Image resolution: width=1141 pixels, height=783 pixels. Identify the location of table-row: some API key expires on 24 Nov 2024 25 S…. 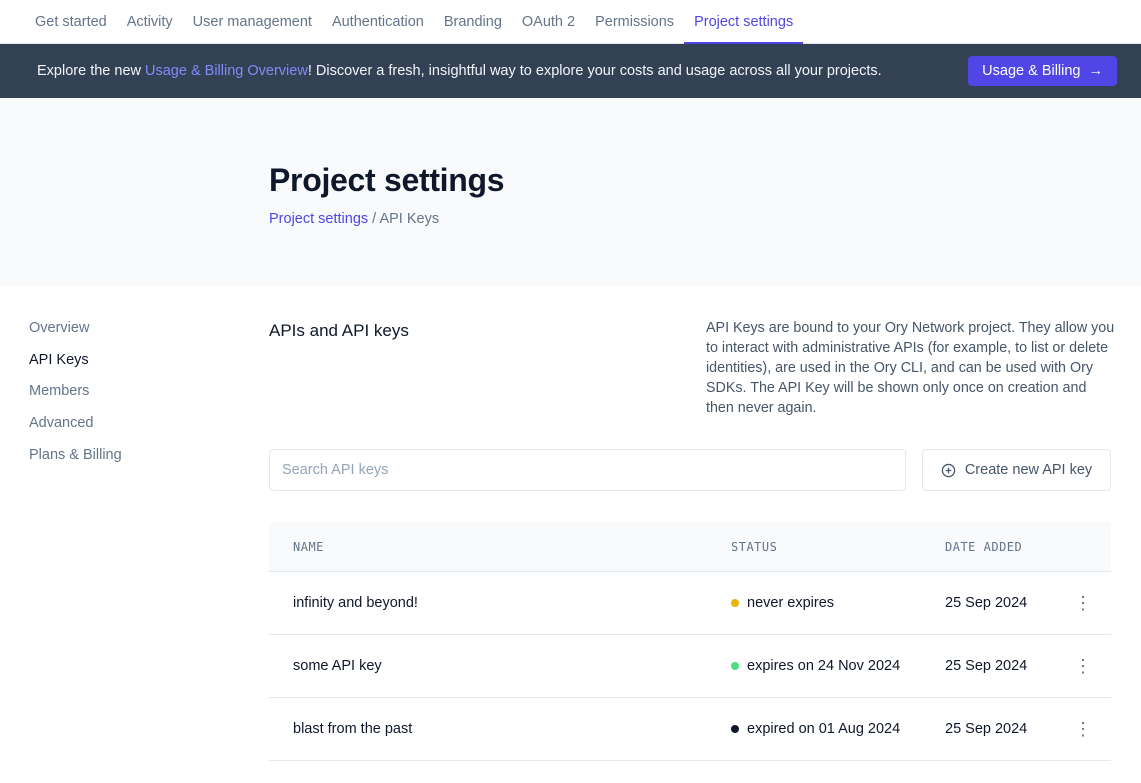
(690, 666).